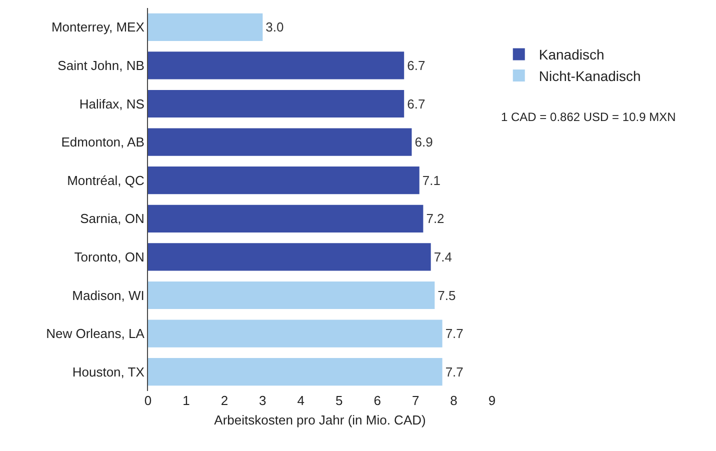 This screenshot has width=716, height=451. I want to click on y-tick-label: Saint John, NB, so click(101, 65).